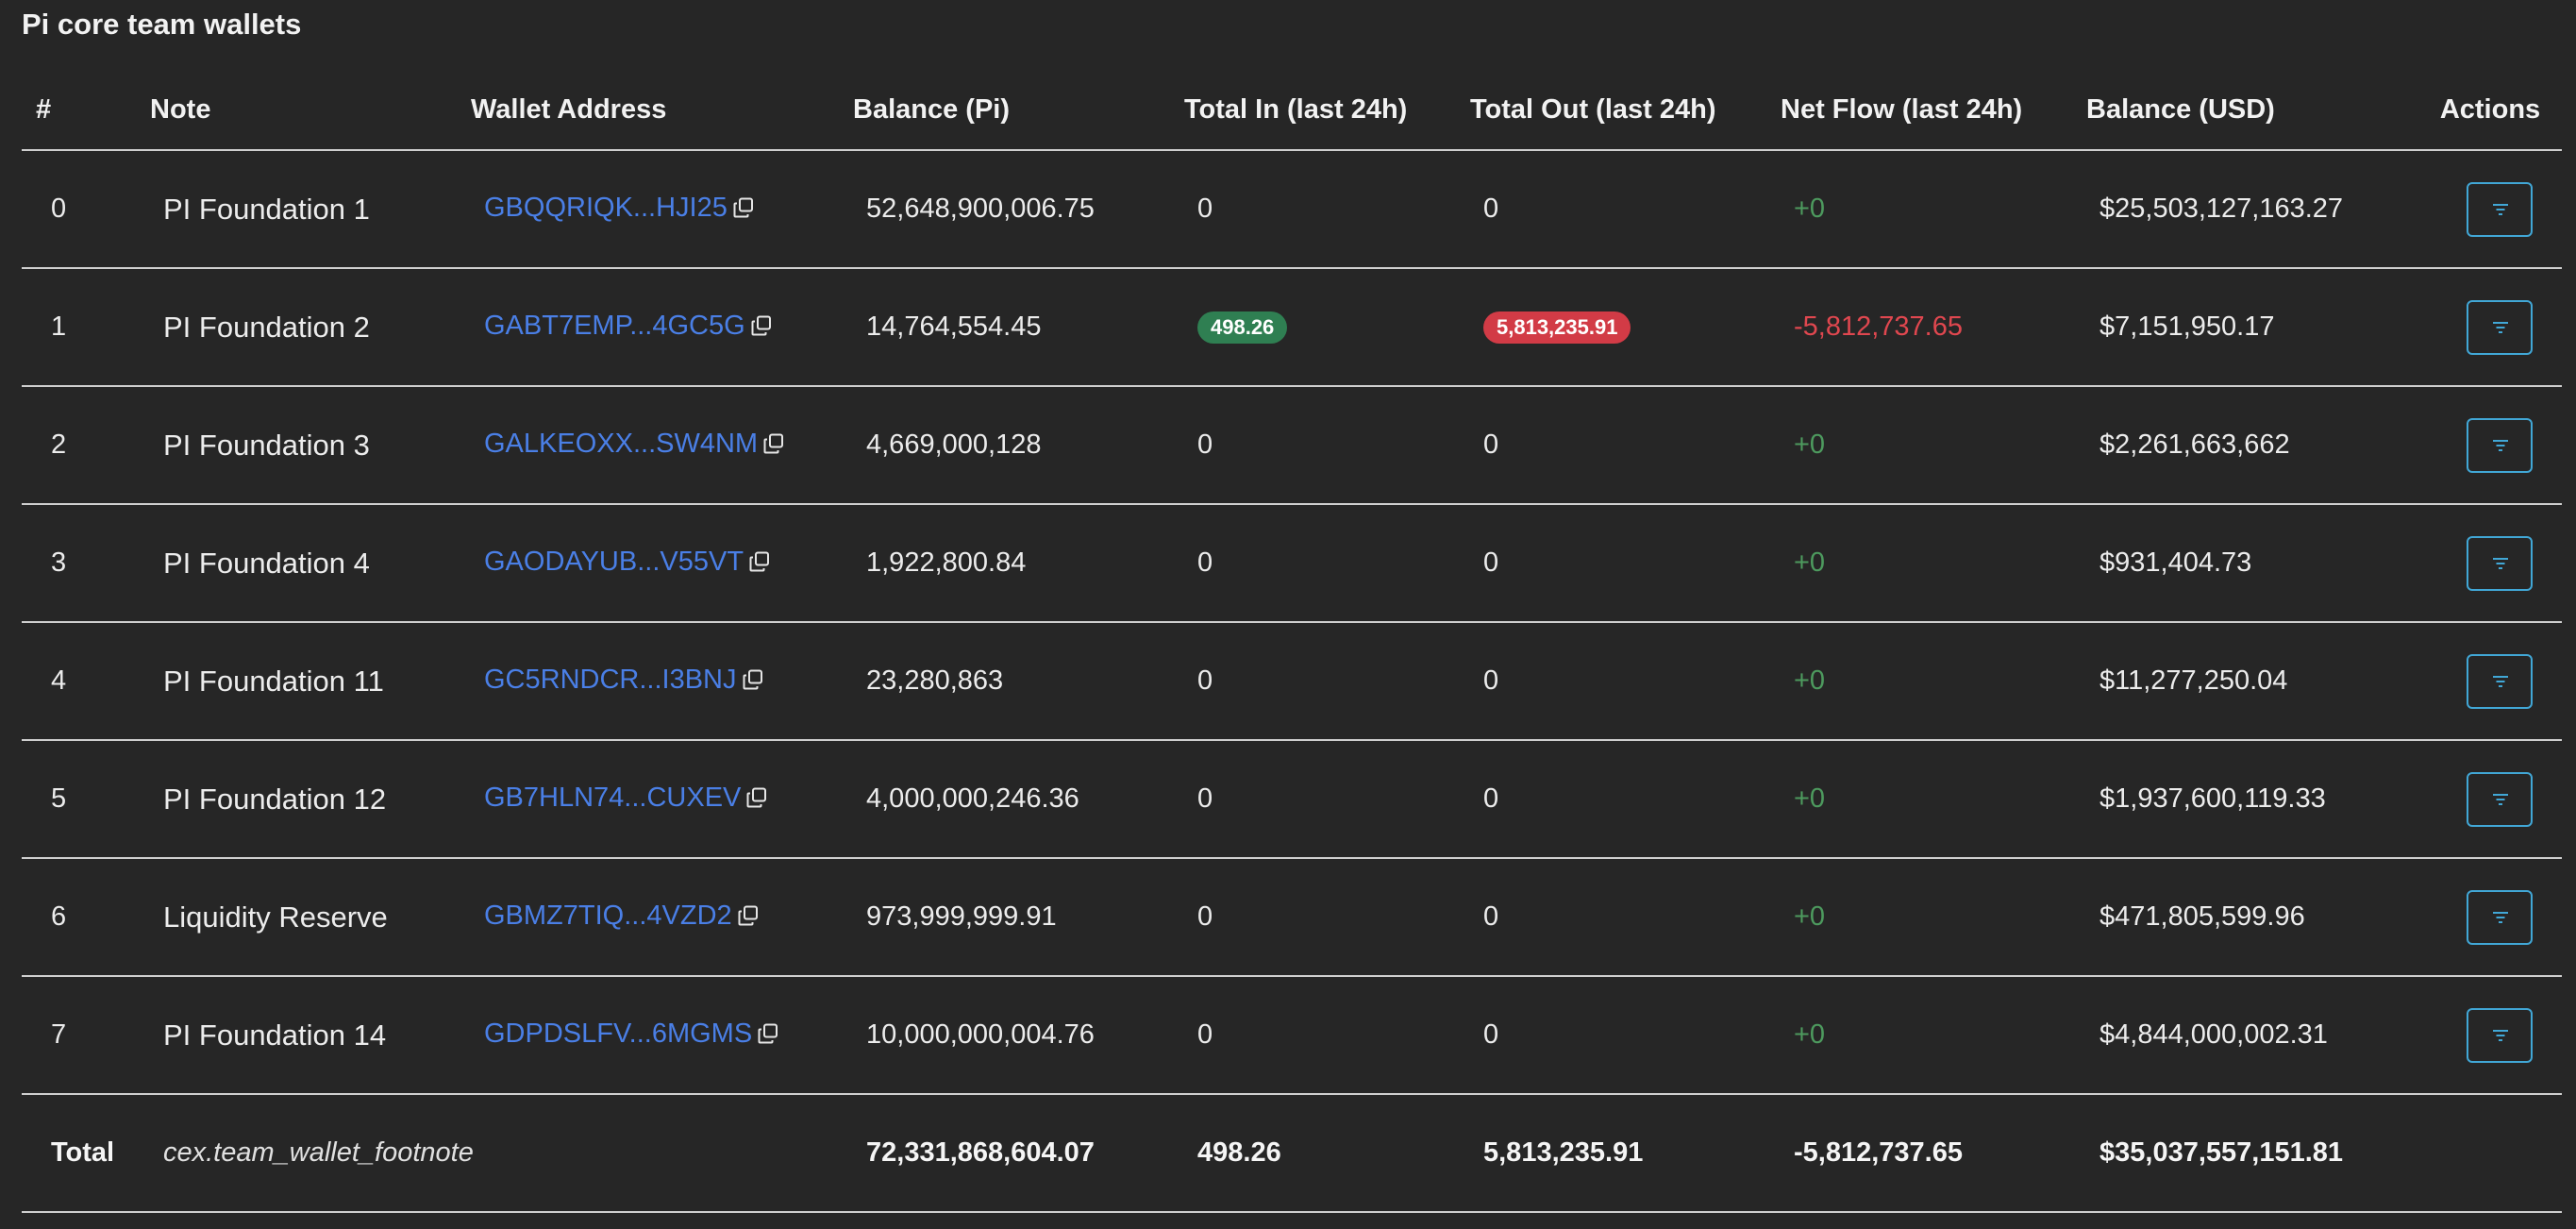 Image resolution: width=2576 pixels, height=1229 pixels. Describe the element at coordinates (621, 444) in the screenshot. I see `wallet-address-link: GALKEOXX...SW4NM` at that location.